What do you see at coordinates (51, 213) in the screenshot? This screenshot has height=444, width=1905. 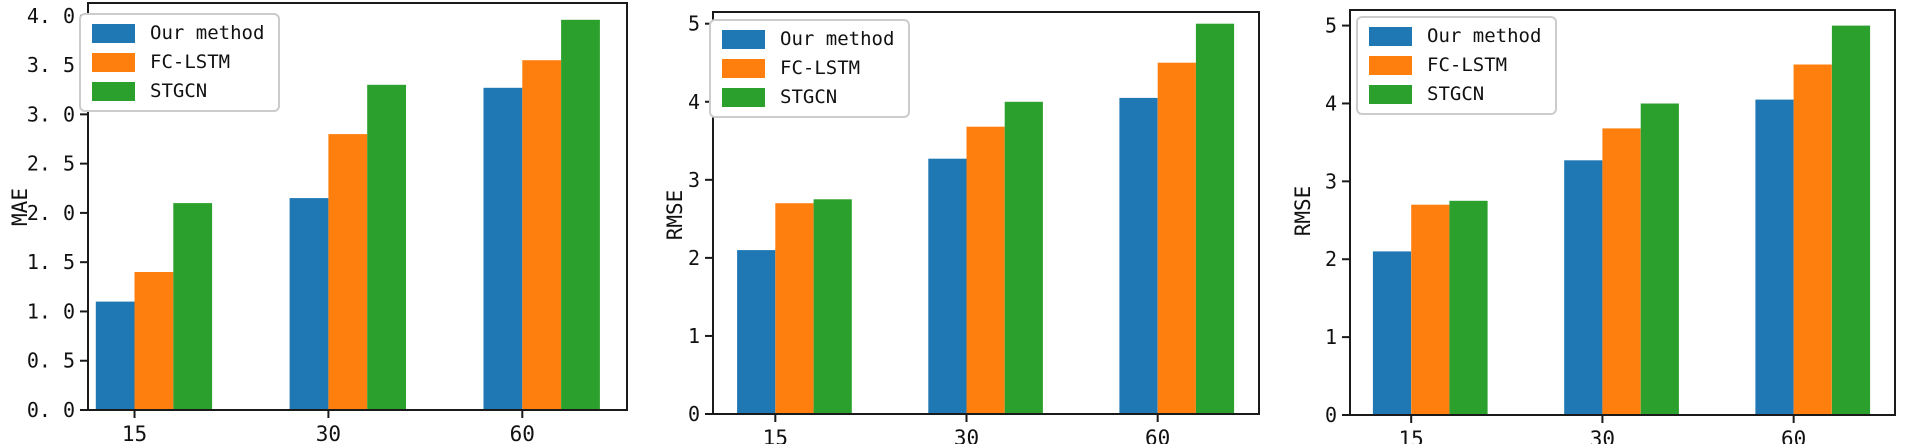 I see `y-tick-label: 2. 0` at bounding box center [51, 213].